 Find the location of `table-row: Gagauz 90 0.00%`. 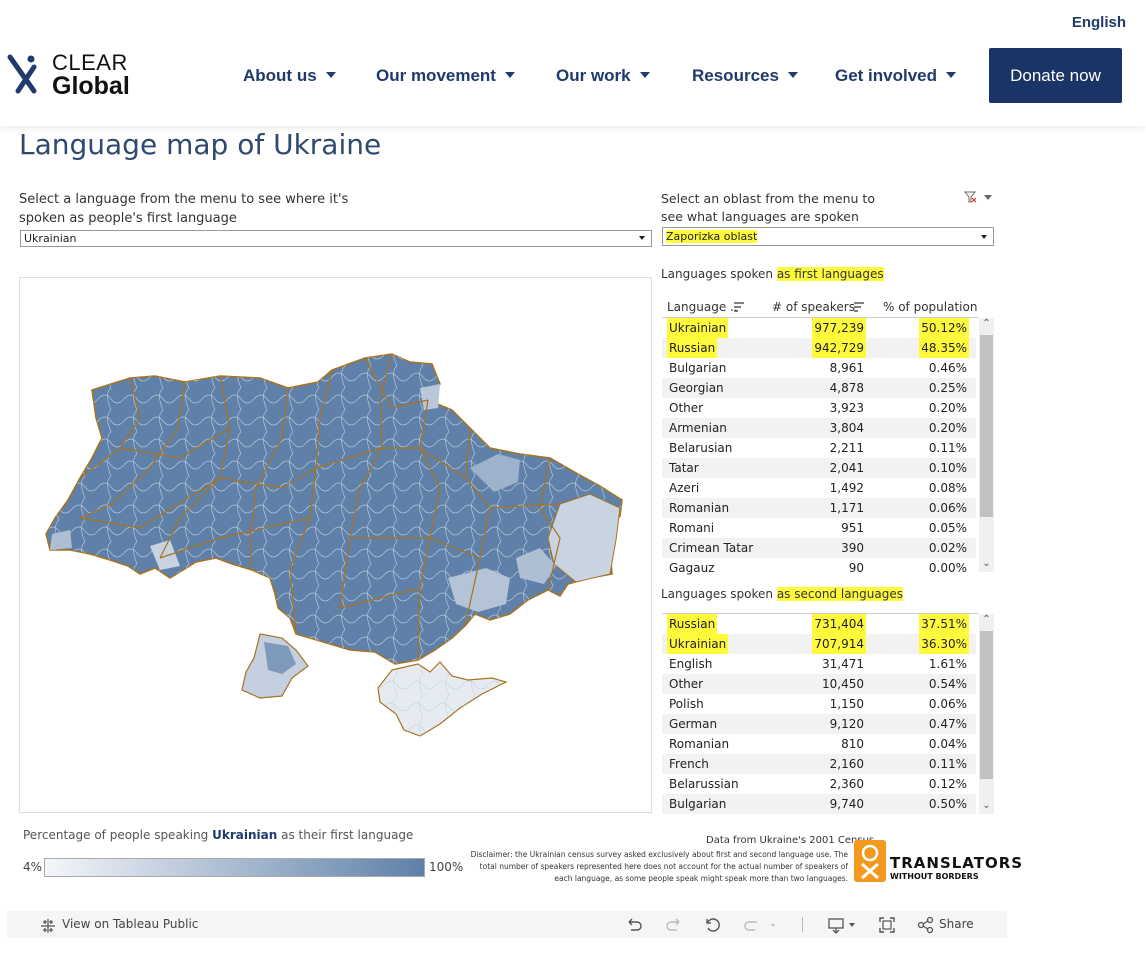

table-row: Gagauz 90 0.00% is located at coordinates (819, 568).